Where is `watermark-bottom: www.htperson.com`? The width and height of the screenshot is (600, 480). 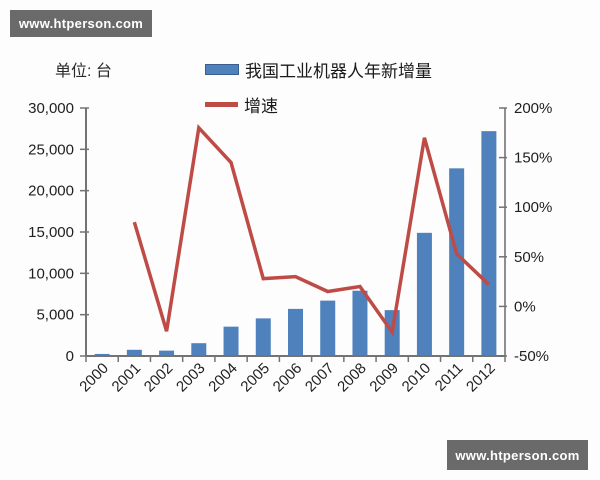 watermark-bottom: www.htperson.com is located at coordinates (517, 455).